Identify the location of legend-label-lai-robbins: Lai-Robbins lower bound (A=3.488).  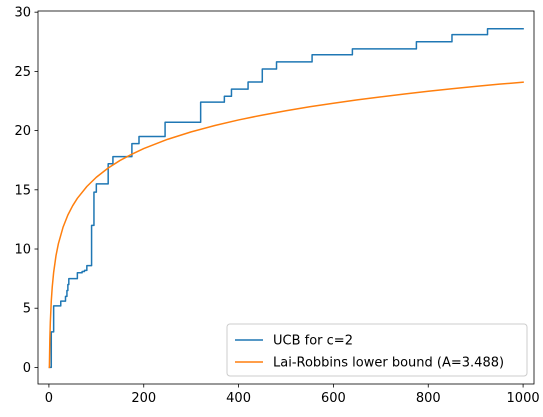
(388, 363).